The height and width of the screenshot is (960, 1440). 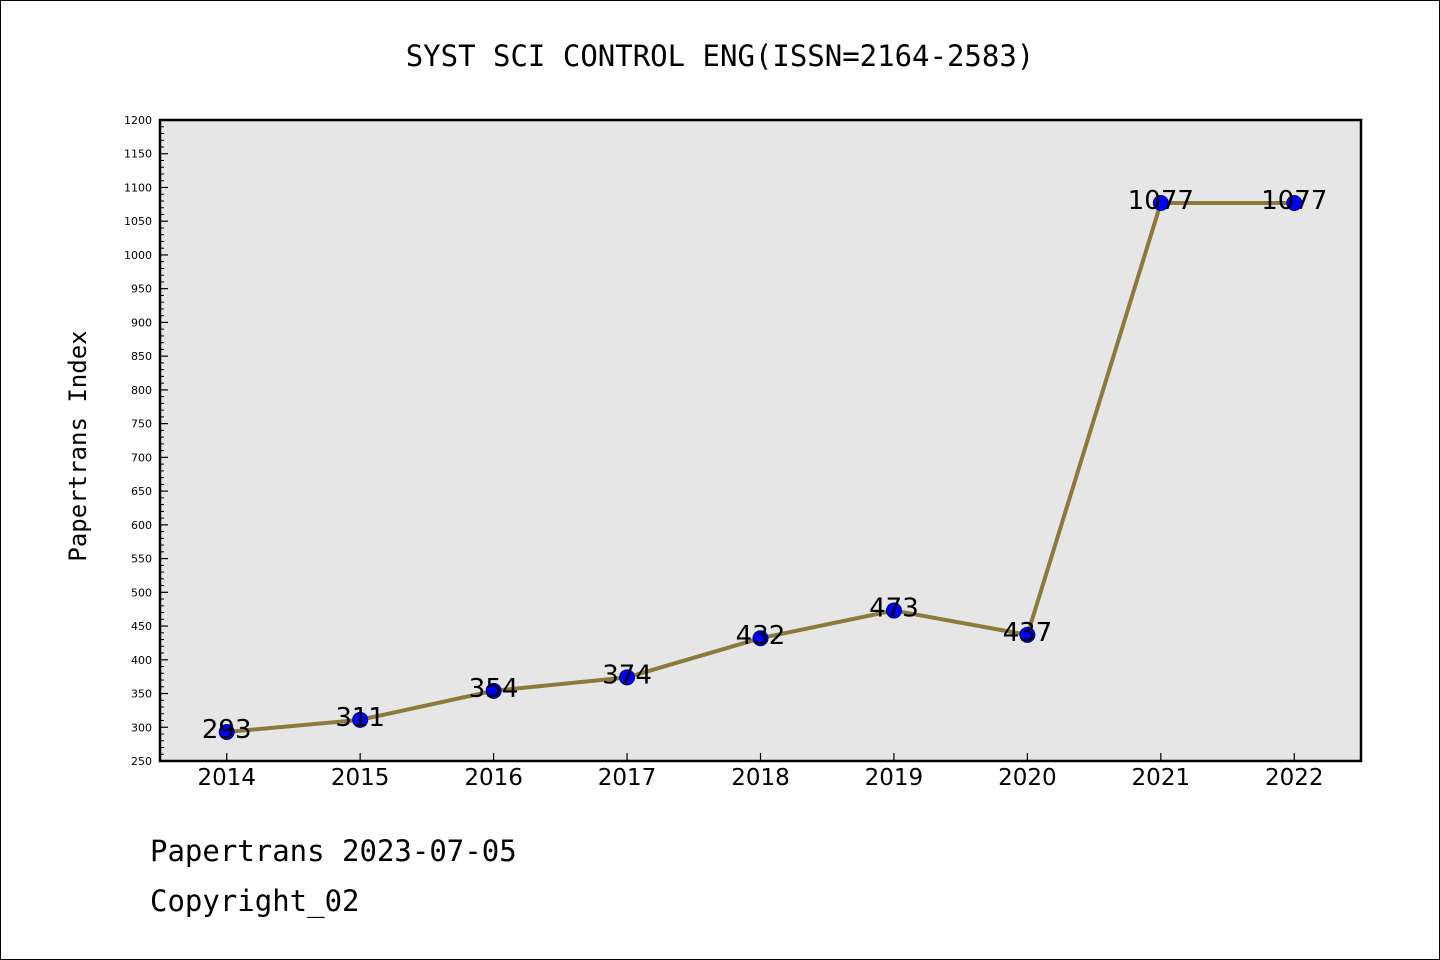 I want to click on data-point-2022, so click(x=1294, y=202).